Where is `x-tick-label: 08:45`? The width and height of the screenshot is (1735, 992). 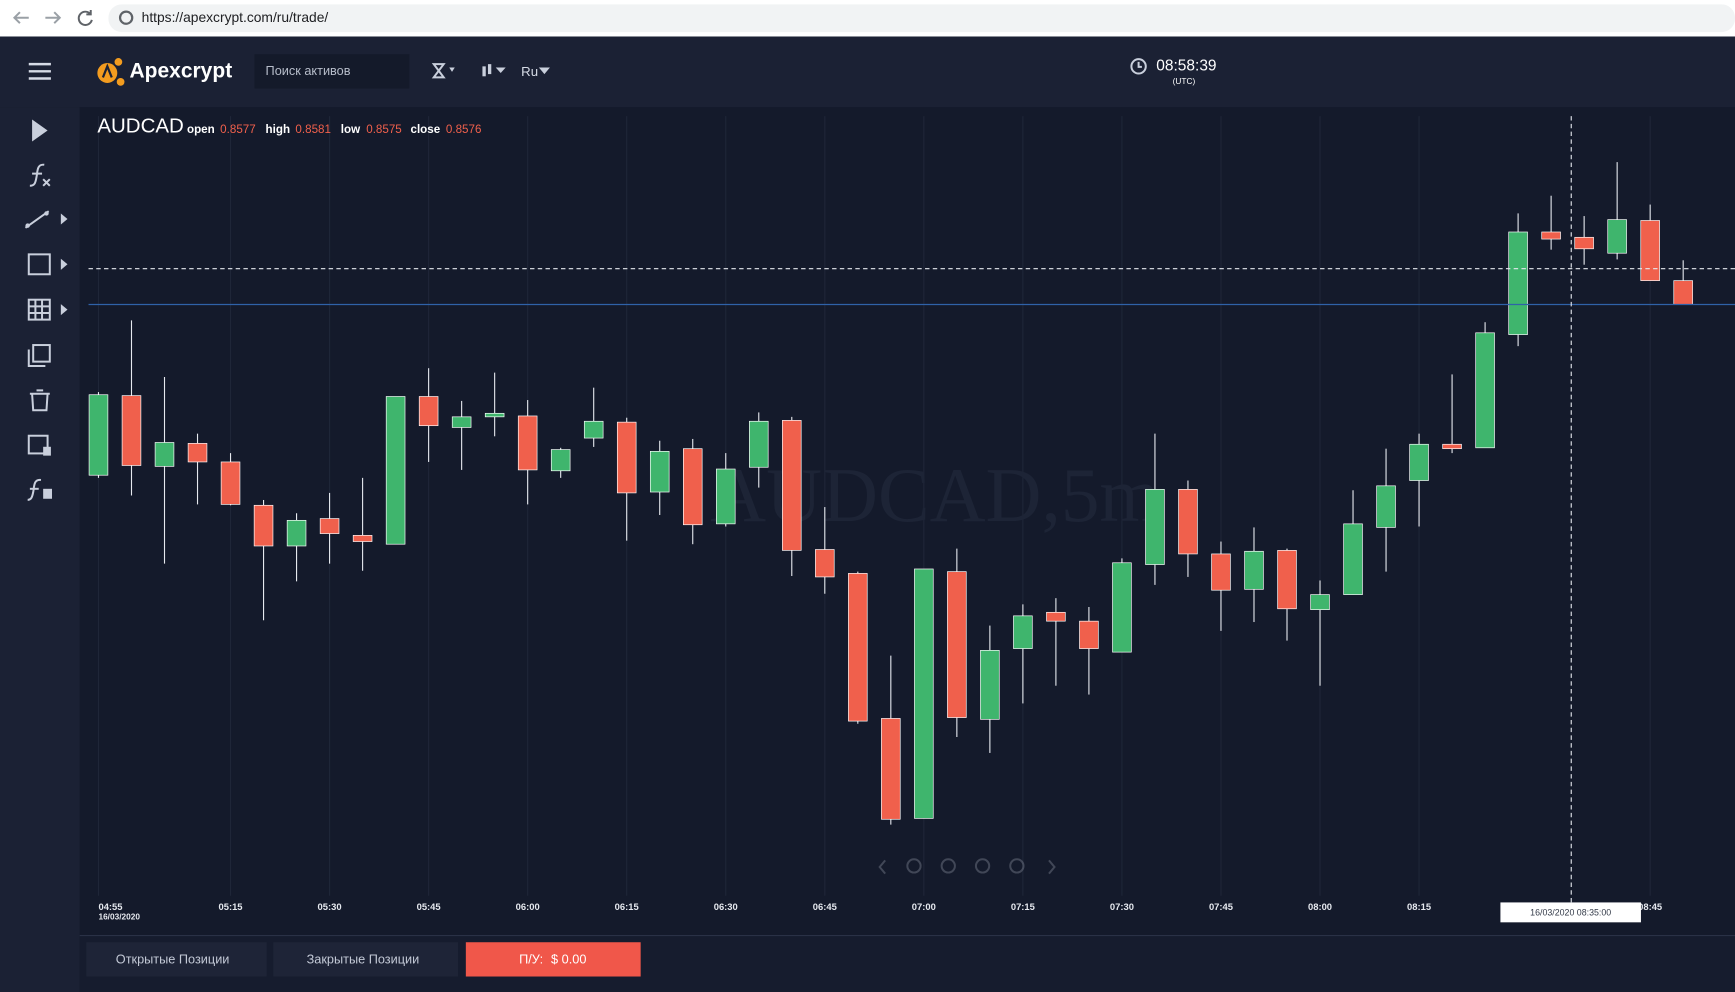
x-tick-label: 08:45 is located at coordinates (1650, 906).